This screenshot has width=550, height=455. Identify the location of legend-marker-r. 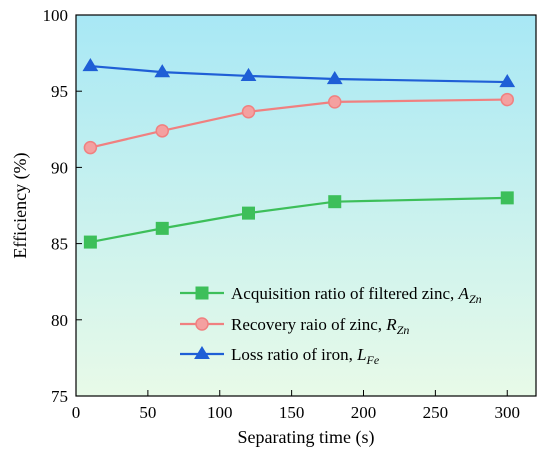
(202, 324).